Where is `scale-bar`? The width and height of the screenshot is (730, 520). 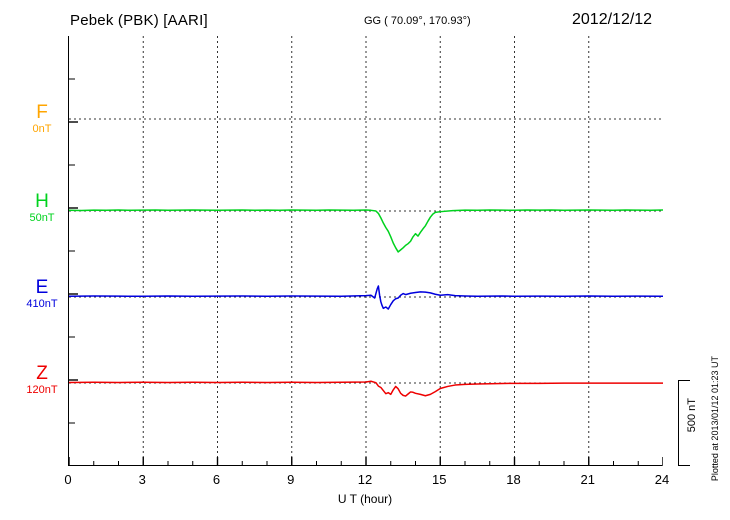 scale-bar is located at coordinates (685, 423).